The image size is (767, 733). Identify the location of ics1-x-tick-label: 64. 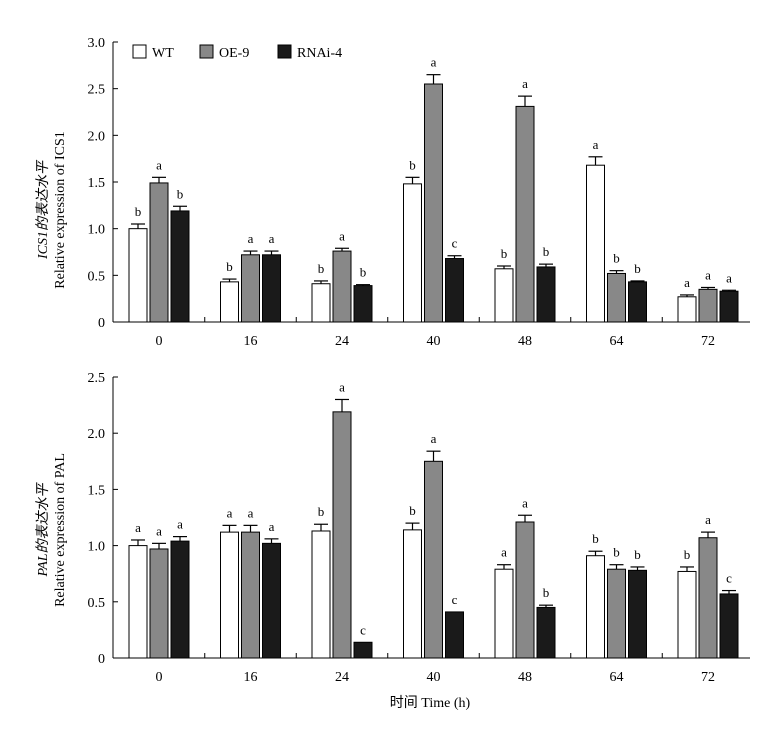
(617, 341).